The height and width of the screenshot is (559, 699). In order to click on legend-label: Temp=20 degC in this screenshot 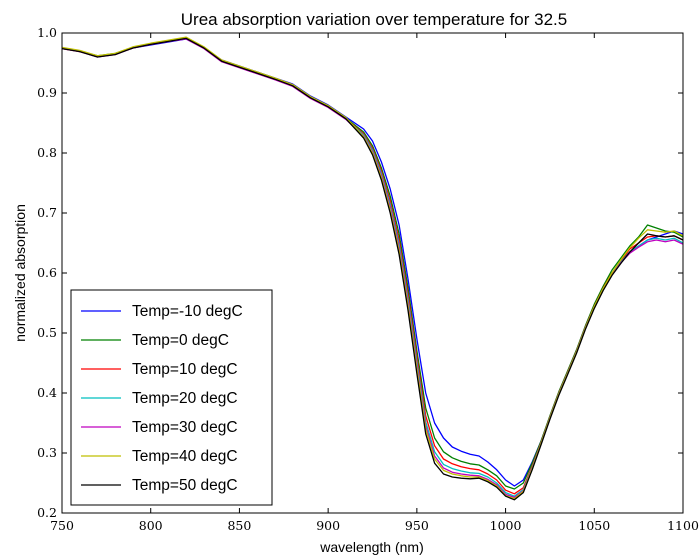, I will do `click(185, 398)`.